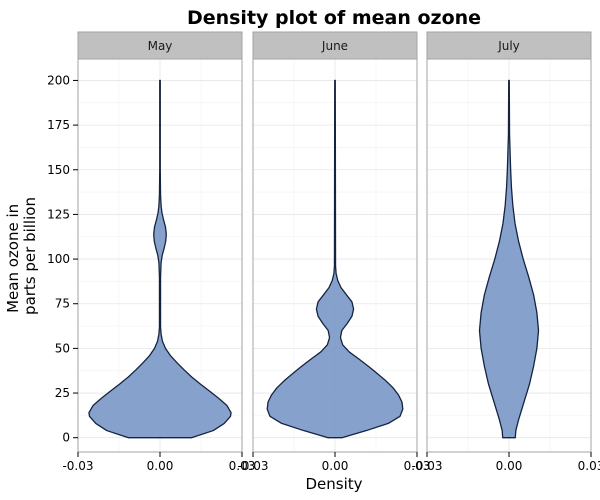  I want to click on y-axis-title: Mean ozone in parts per billion, so click(21, 256).